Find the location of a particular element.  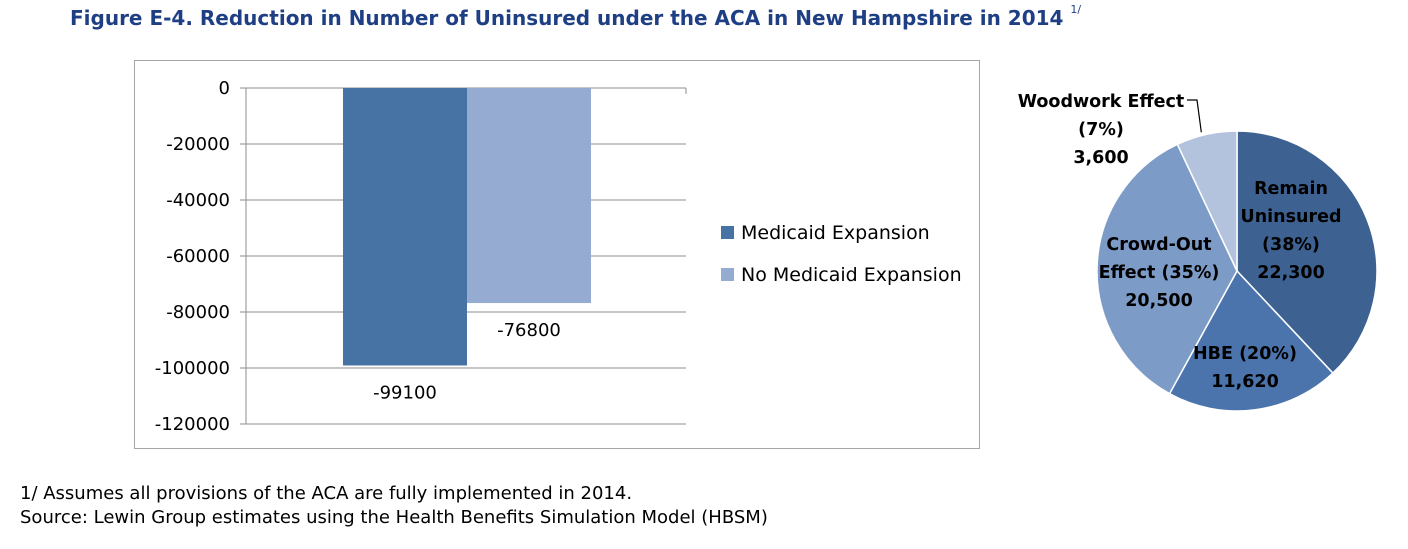

pie-slice-hbe is located at coordinates (1251, 340).